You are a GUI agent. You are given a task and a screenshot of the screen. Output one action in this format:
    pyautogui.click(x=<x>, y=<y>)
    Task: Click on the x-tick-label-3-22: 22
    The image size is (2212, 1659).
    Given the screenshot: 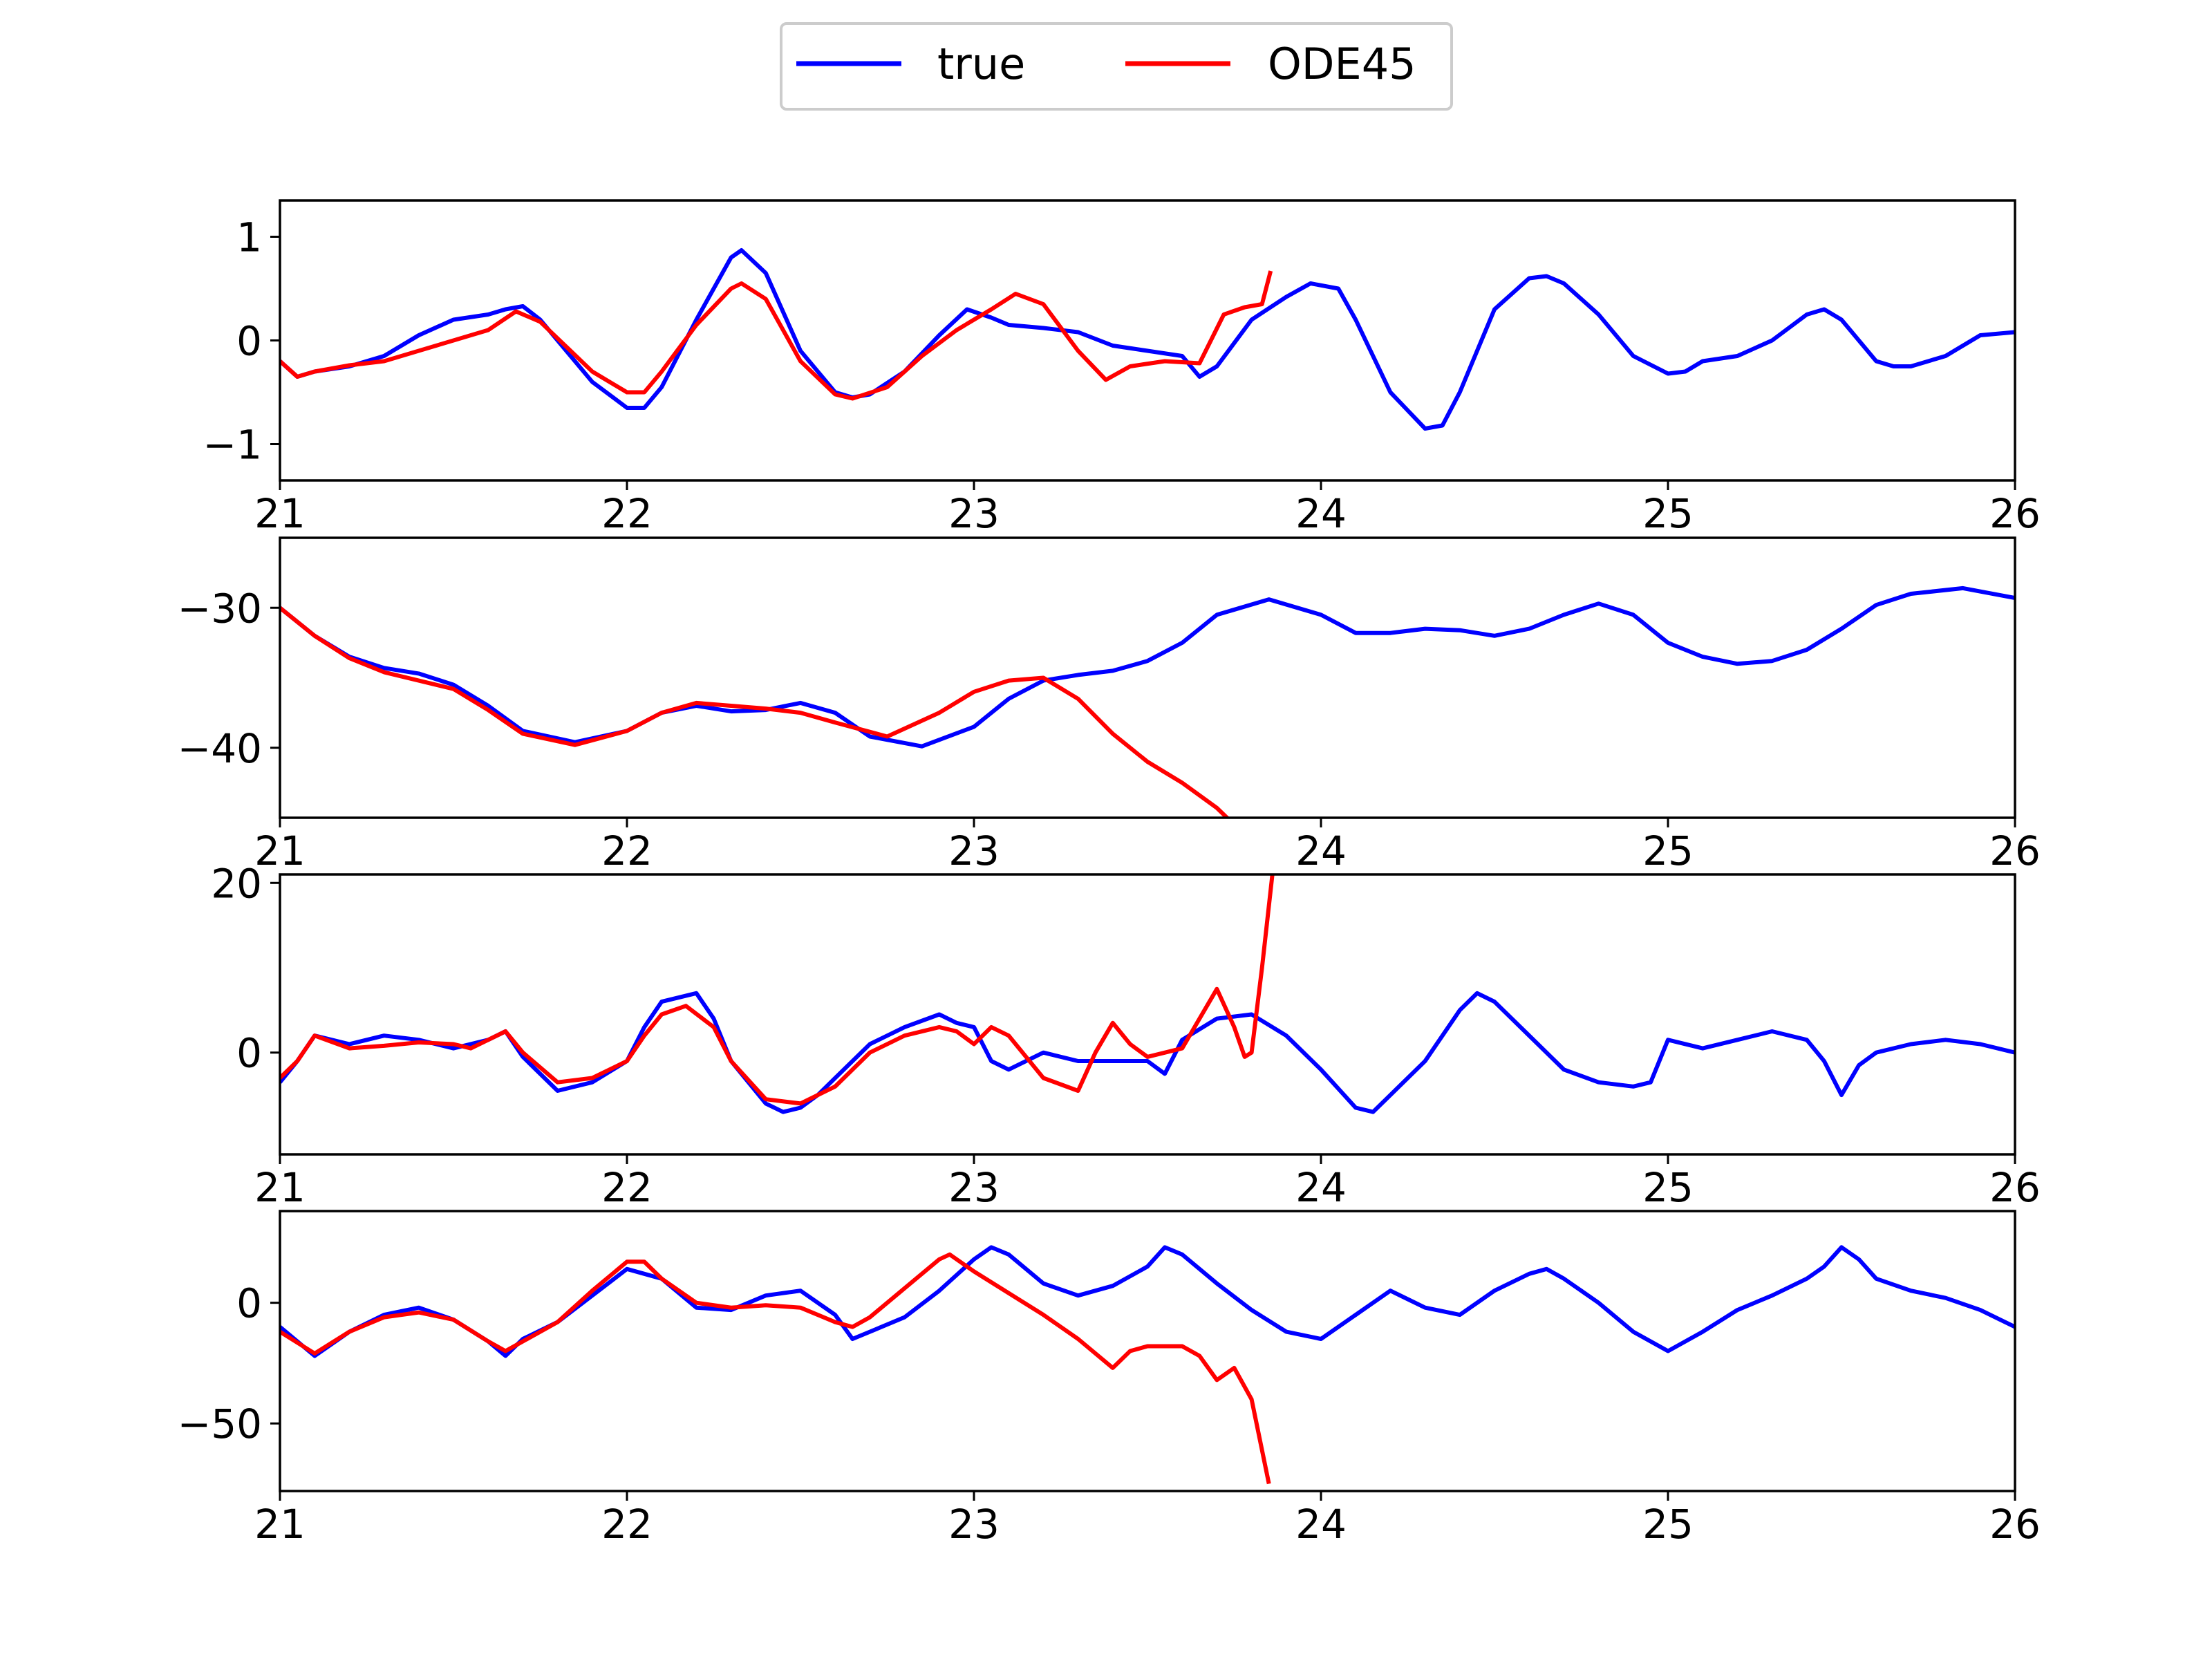 What is the action you would take?
    pyautogui.click(x=627, y=1187)
    